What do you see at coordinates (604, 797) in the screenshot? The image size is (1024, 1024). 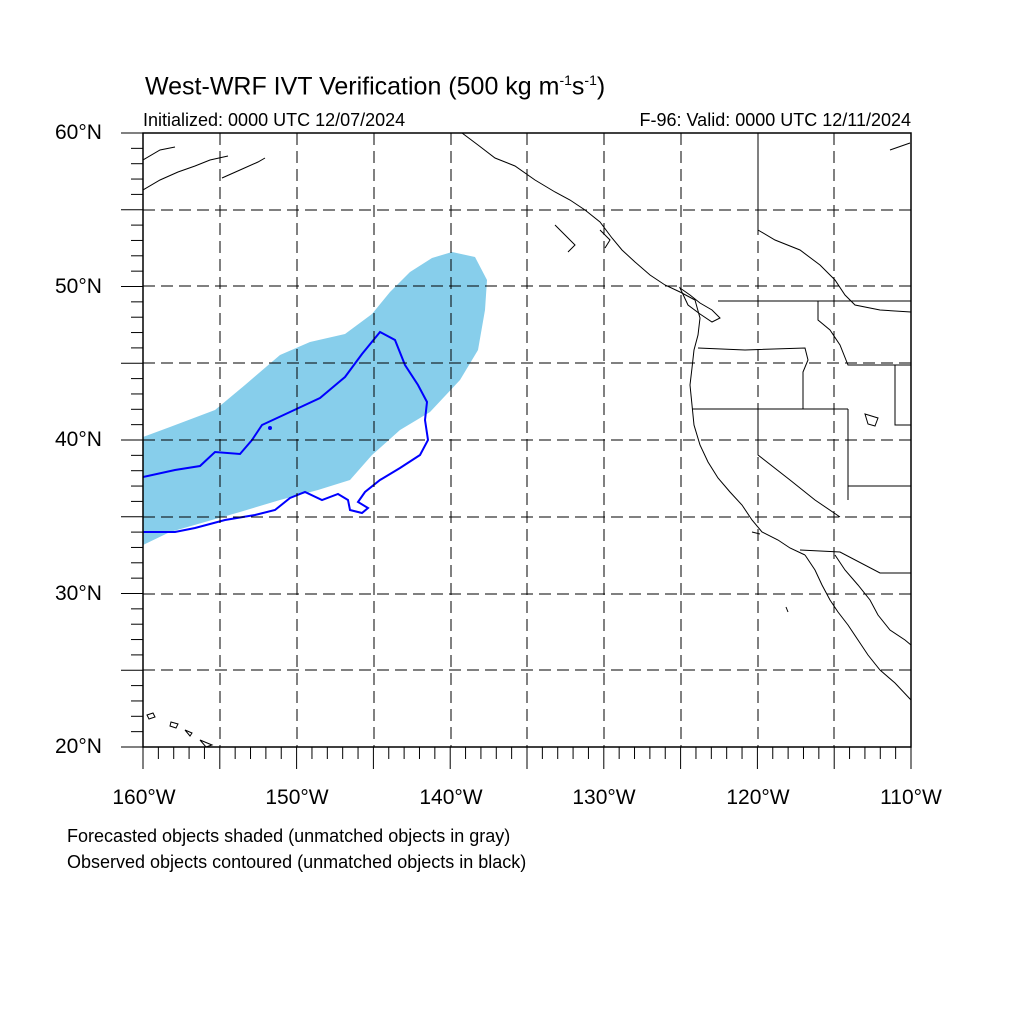 I see `lon-label-130w: 130°W` at bounding box center [604, 797].